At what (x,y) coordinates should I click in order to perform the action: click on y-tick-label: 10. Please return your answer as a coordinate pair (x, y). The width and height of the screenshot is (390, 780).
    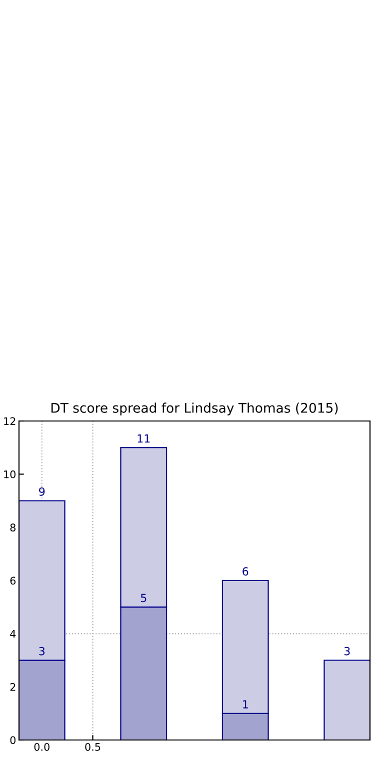
    Looking at the image, I should click on (10, 474).